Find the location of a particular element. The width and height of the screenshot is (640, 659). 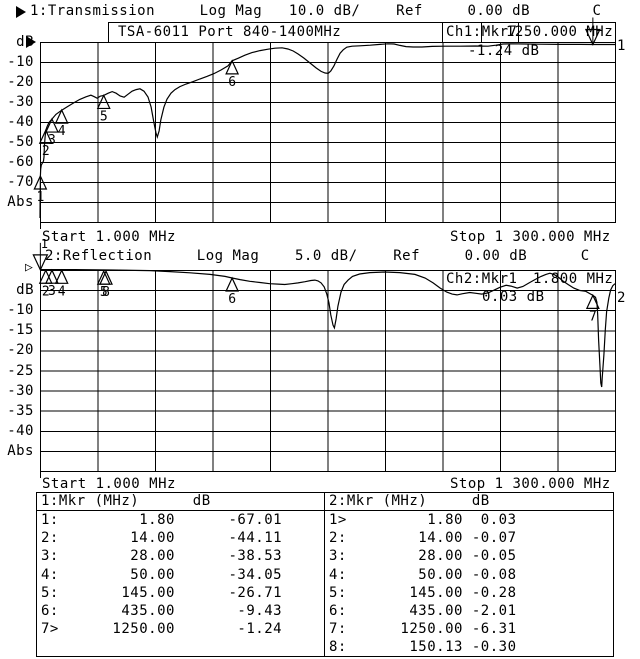

y-axis-label: -50 is located at coordinates (20, 142).